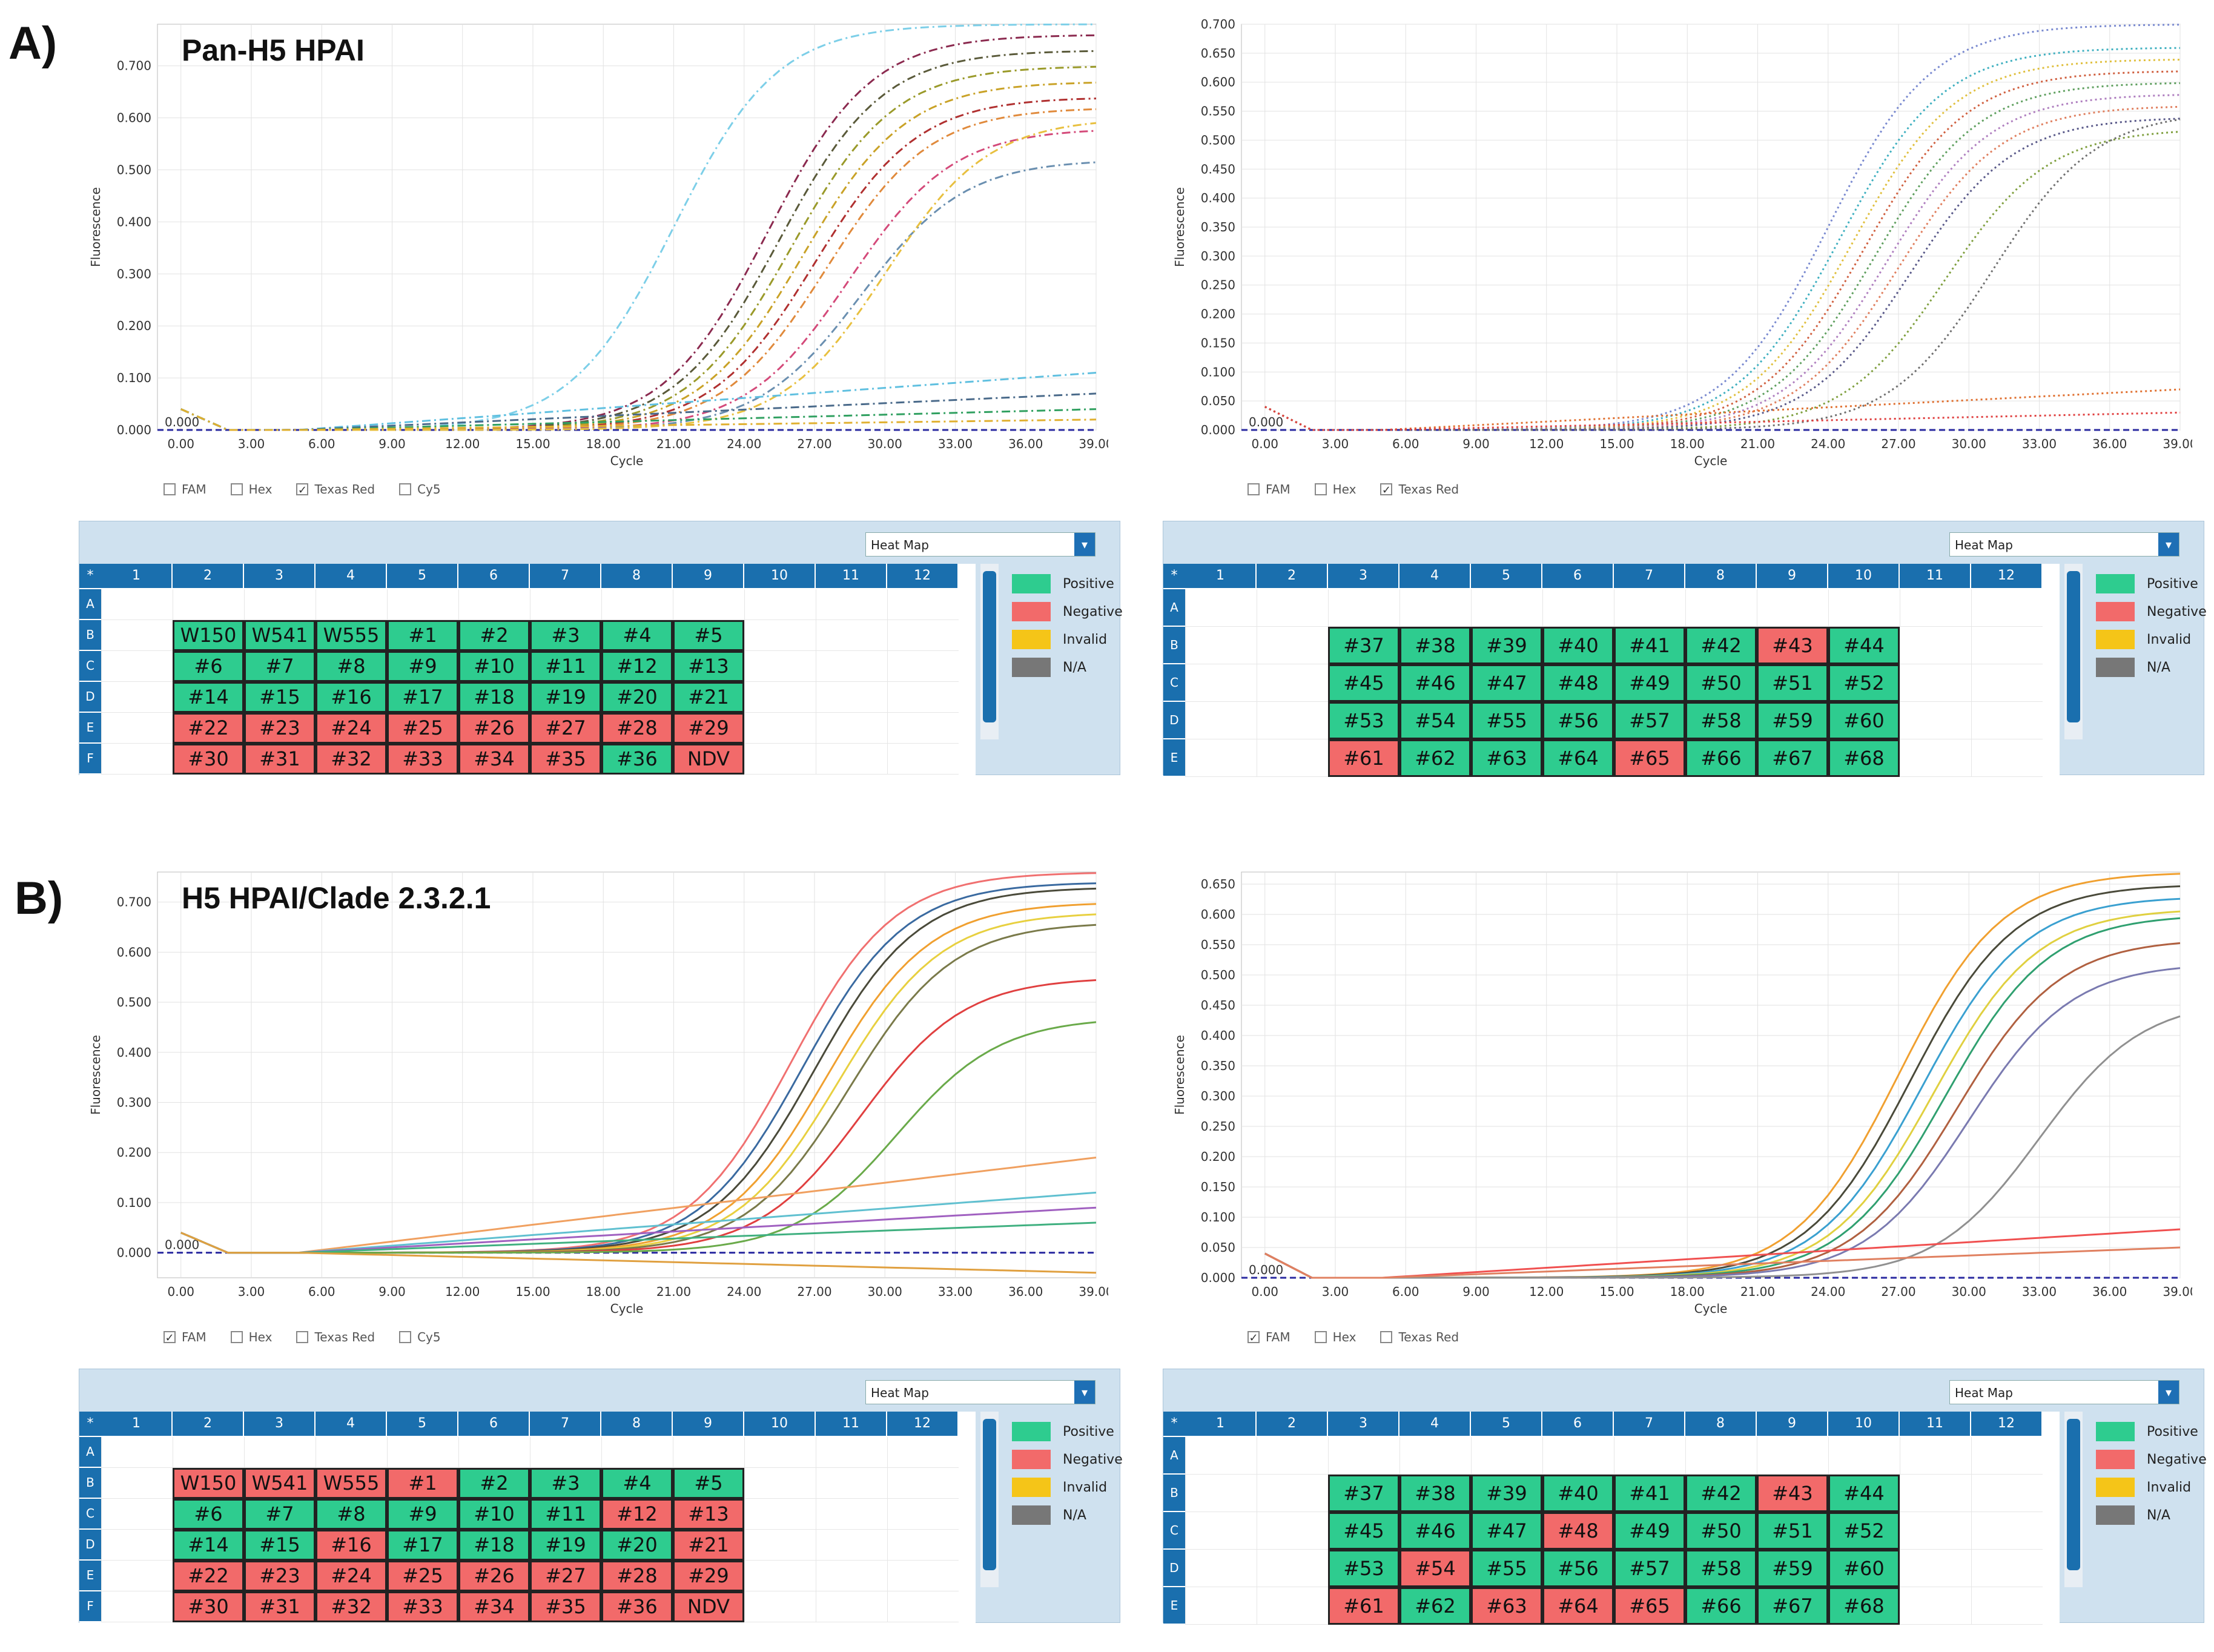 The image size is (2214, 1652). Describe the element at coordinates (1506, 683) in the screenshot. I see `well-result: #47` at that location.